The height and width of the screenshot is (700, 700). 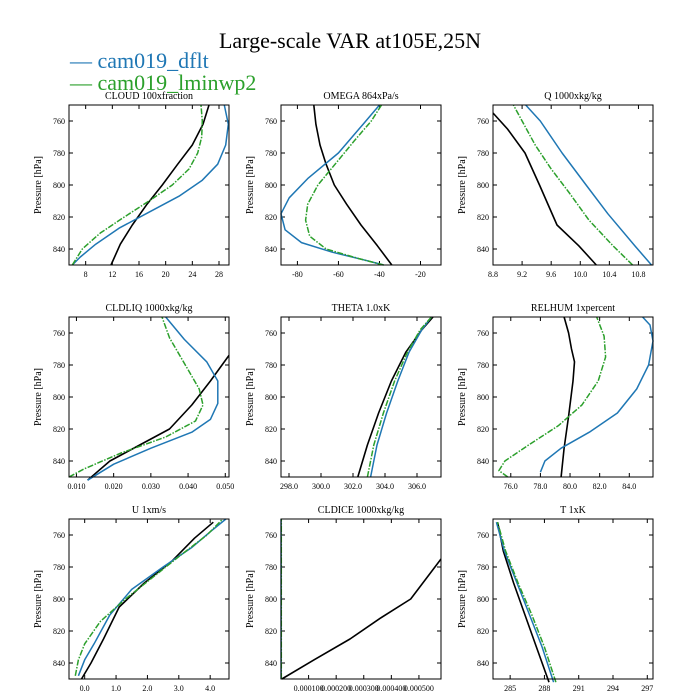 I want to click on panel-1-xtick-label: 24, so click(x=192, y=274).